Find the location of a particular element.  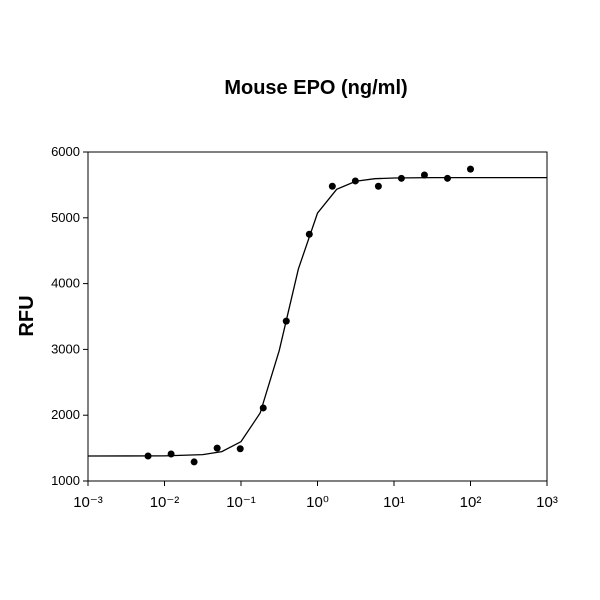

x-tick-label: 10¹ is located at coordinates (394, 502).